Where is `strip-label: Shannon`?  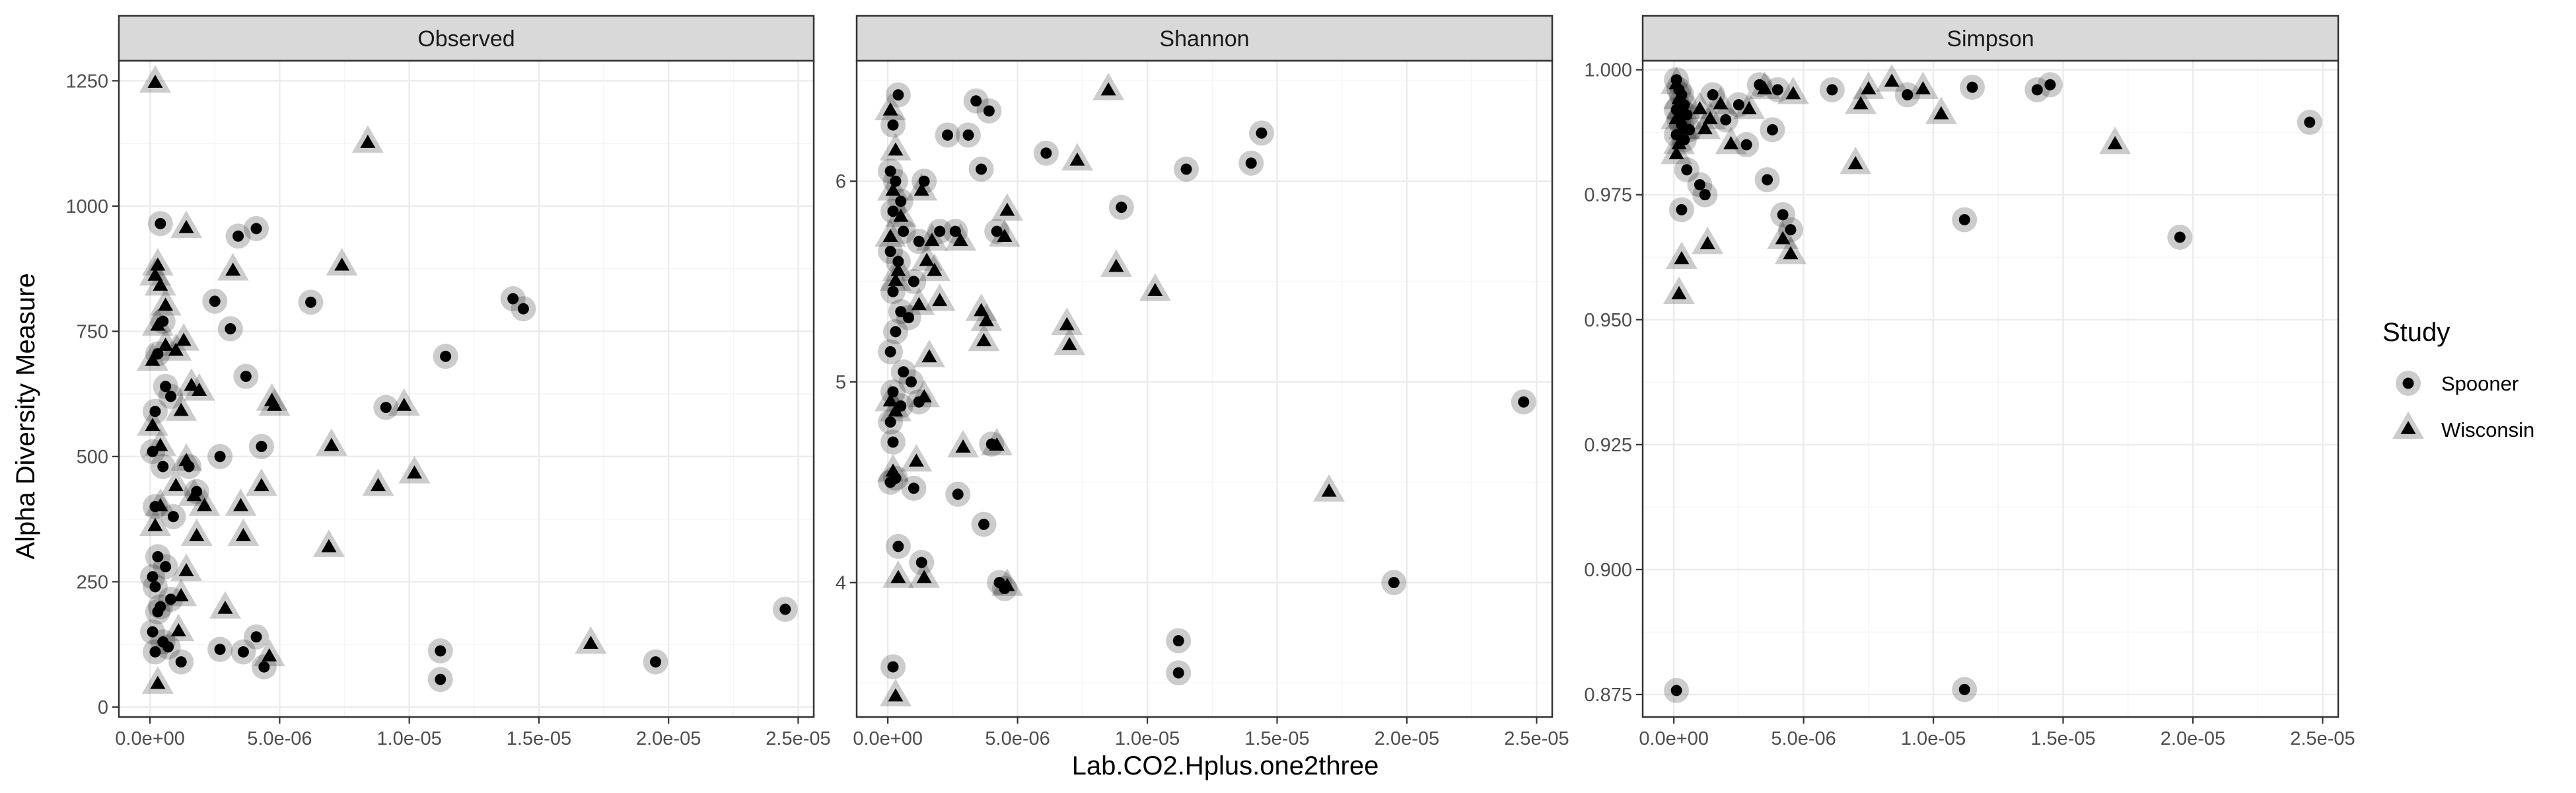
strip-label: Shannon is located at coordinates (1204, 39).